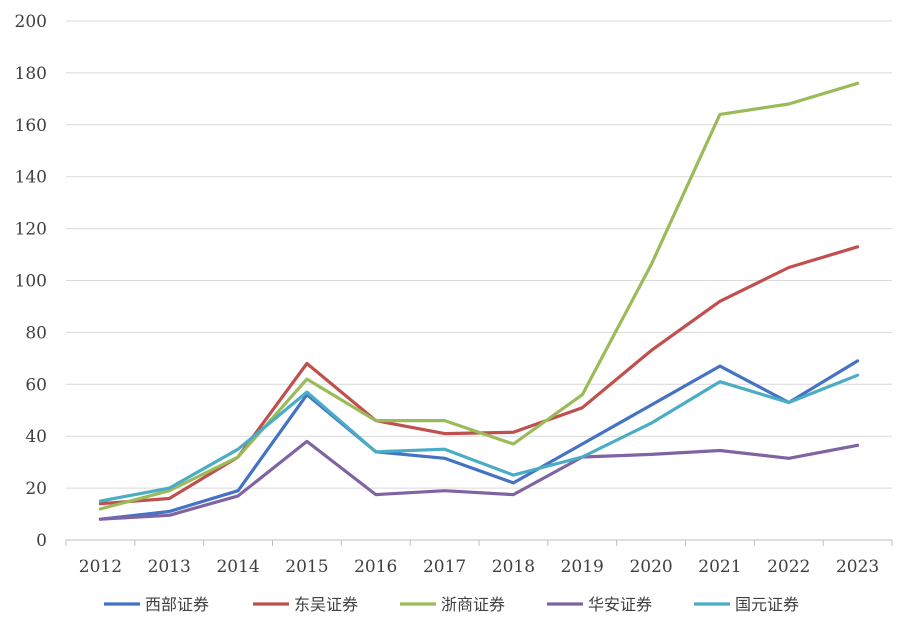  What do you see at coordinates (36, 333) in the screenshot?
I see `y-tick-label: 80` at bounding box center [36, 333].